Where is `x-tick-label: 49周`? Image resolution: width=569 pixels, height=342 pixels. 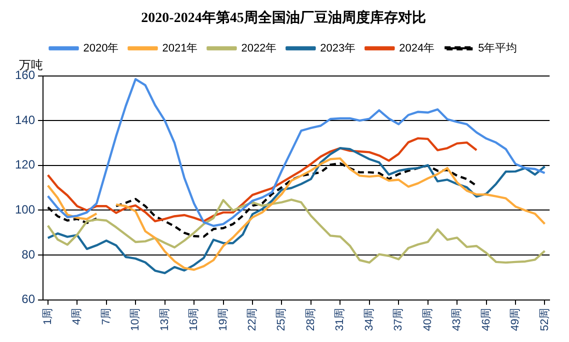 x-tick-label: 49周 is located at coordinates (516, 320).